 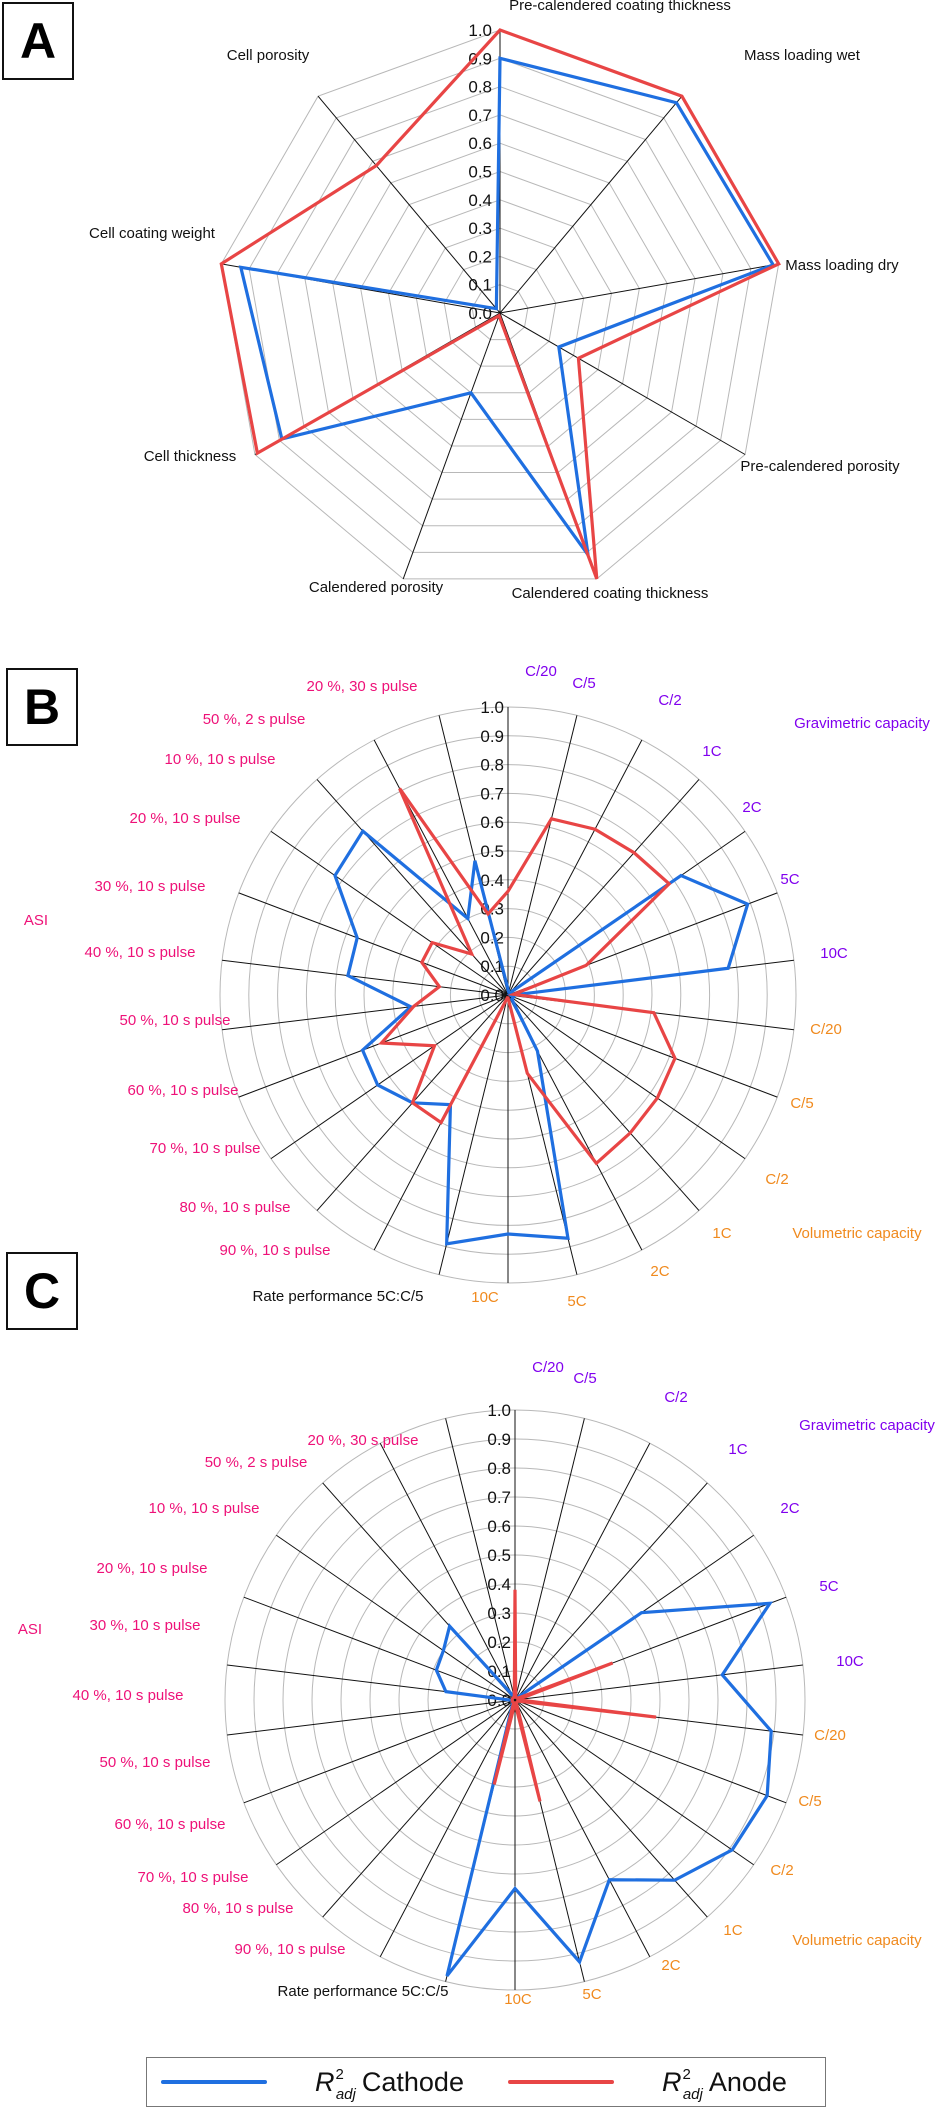 I want to click on tick-label: 0.3, so click(x=480, y=228).